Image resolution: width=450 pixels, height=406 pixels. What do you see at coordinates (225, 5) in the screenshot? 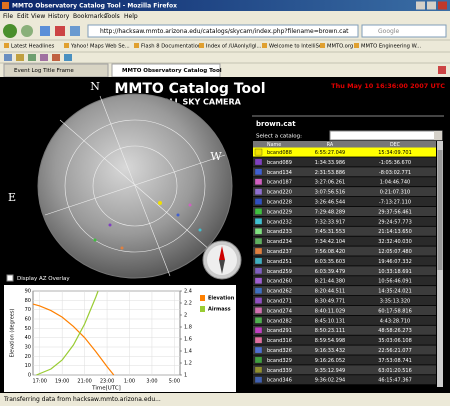
I see `title-bar` at bounding box center [225, 5].